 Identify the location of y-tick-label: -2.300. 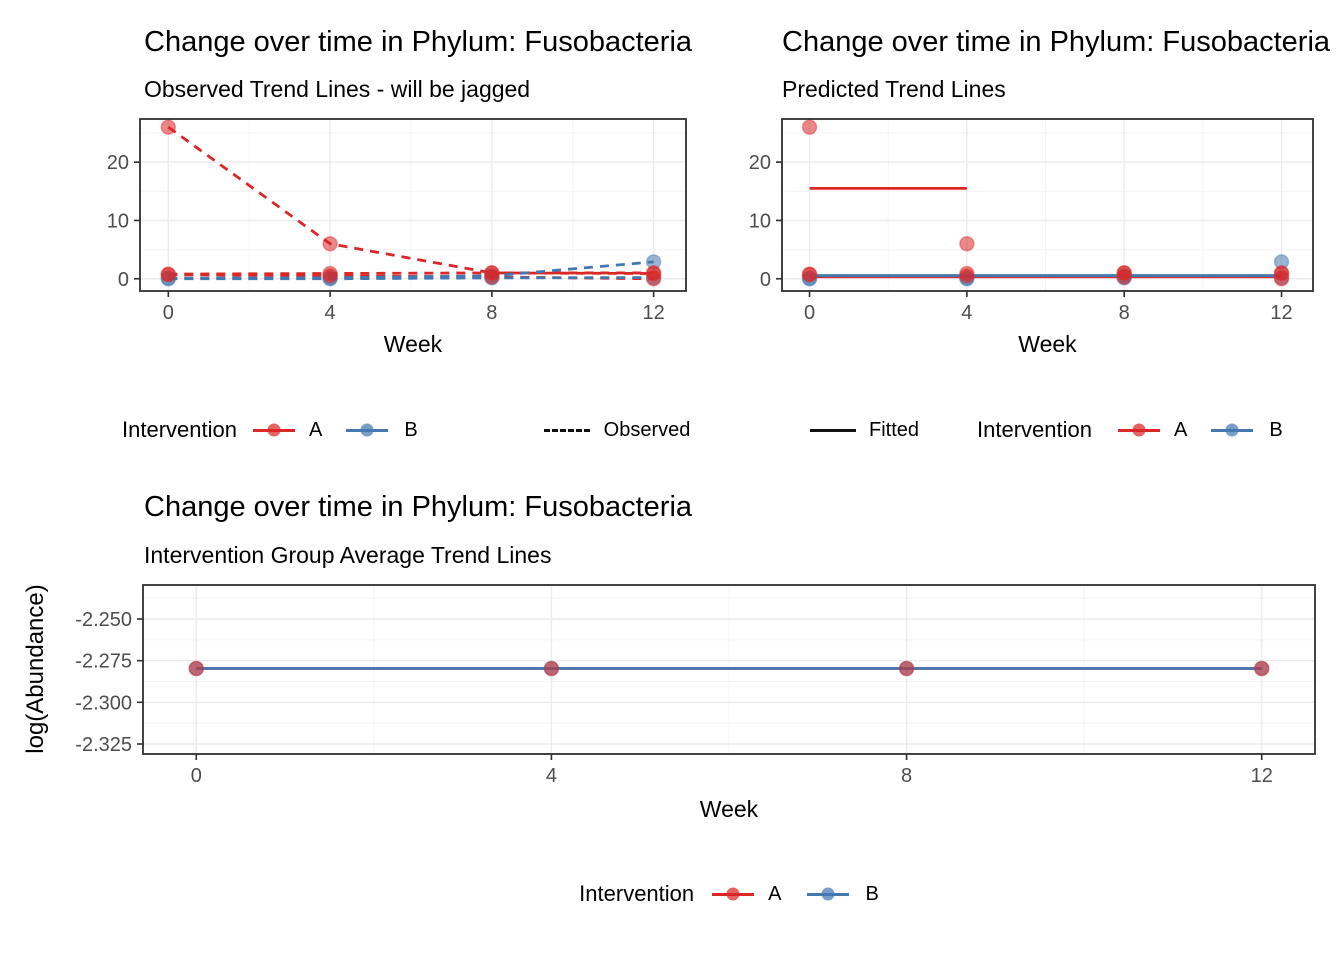
(103, 703).